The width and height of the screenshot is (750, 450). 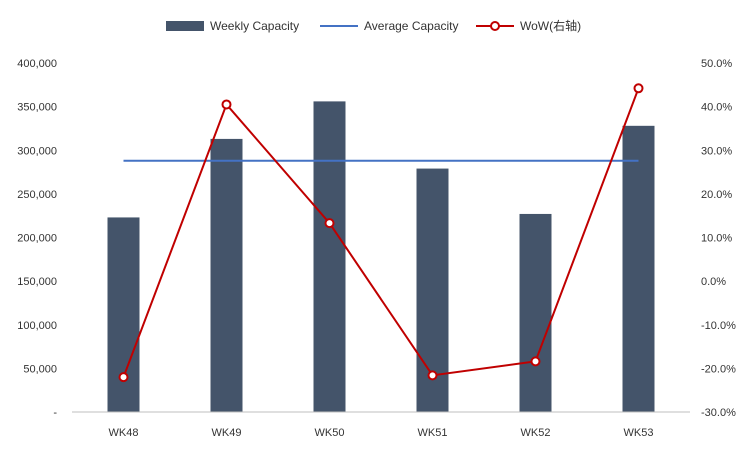 I want to click on left-tick-label: -, so click(x=55, y=413).